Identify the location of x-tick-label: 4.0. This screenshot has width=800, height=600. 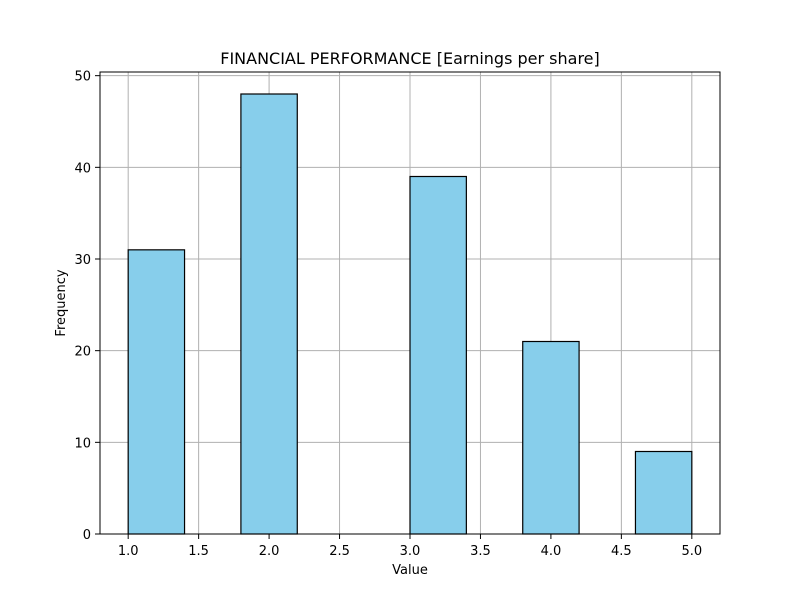
(551, 551).